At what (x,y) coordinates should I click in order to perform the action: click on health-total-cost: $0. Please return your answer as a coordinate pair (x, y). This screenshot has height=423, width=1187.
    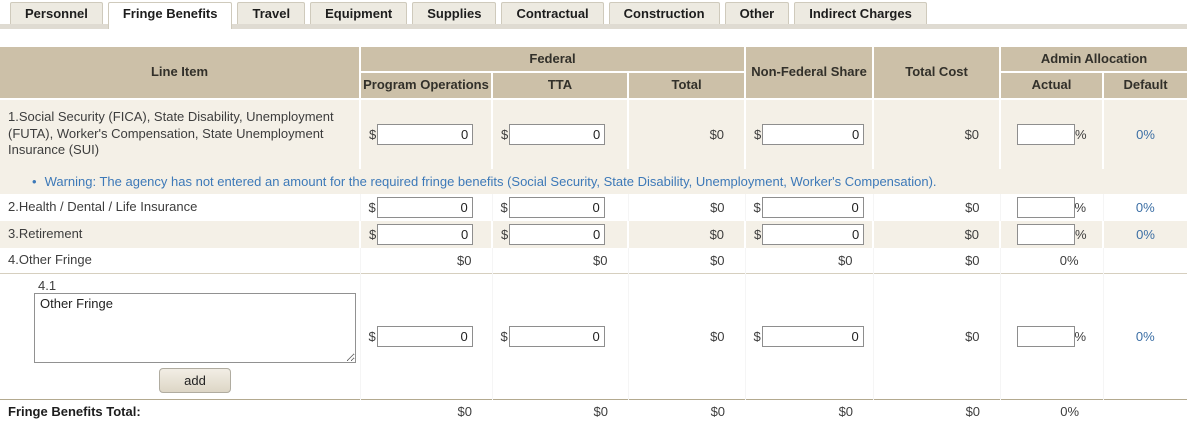
    Looking at the image, I should click on (937, 207).